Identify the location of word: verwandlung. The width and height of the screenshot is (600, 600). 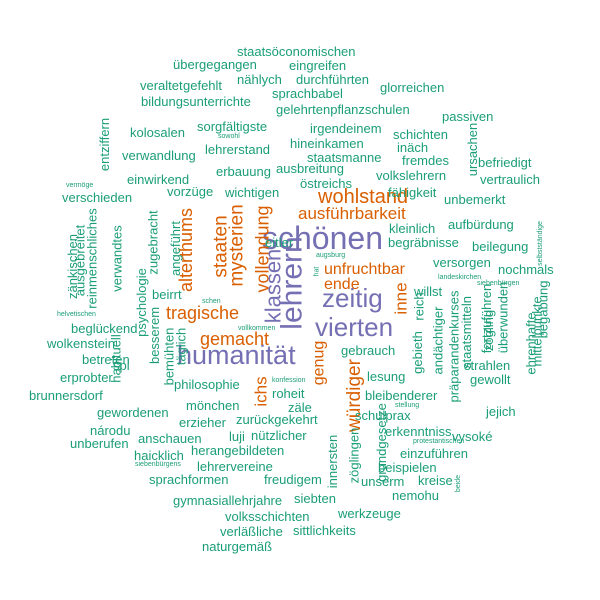
(159, 155).